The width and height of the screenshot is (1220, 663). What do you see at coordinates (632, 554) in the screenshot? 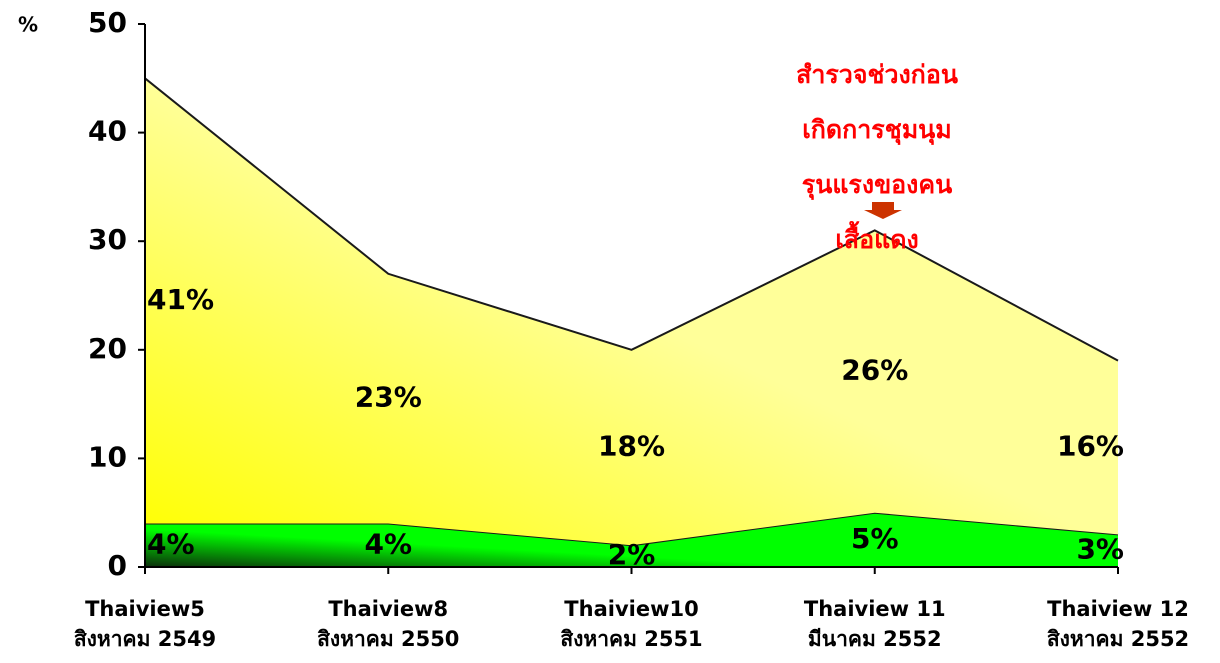
I see `data-label: 2%` at bounding box center [632, 554].